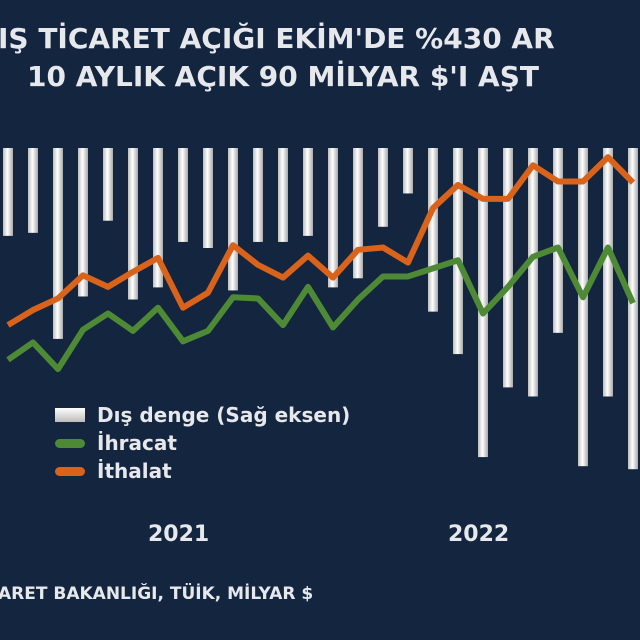 Image resolution: width=640 pixels, height=640 pixels. I want to click on x-tick-label: 2021, so click(179, 534).